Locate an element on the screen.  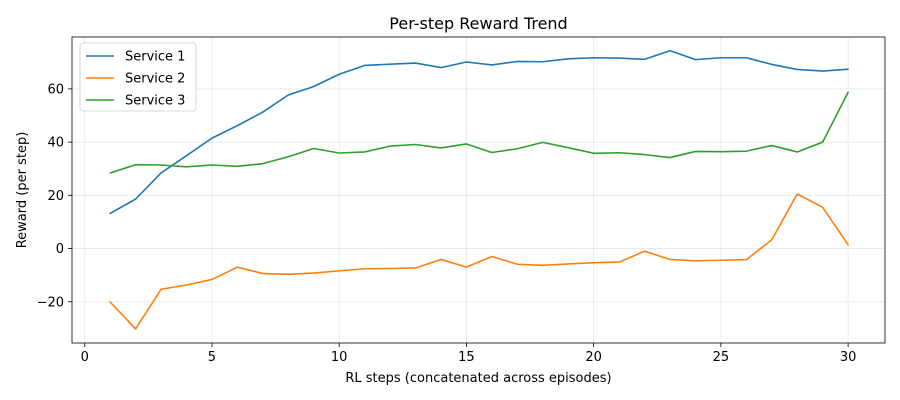
y-tick-label: 0 is located at coordinates (60, 249).